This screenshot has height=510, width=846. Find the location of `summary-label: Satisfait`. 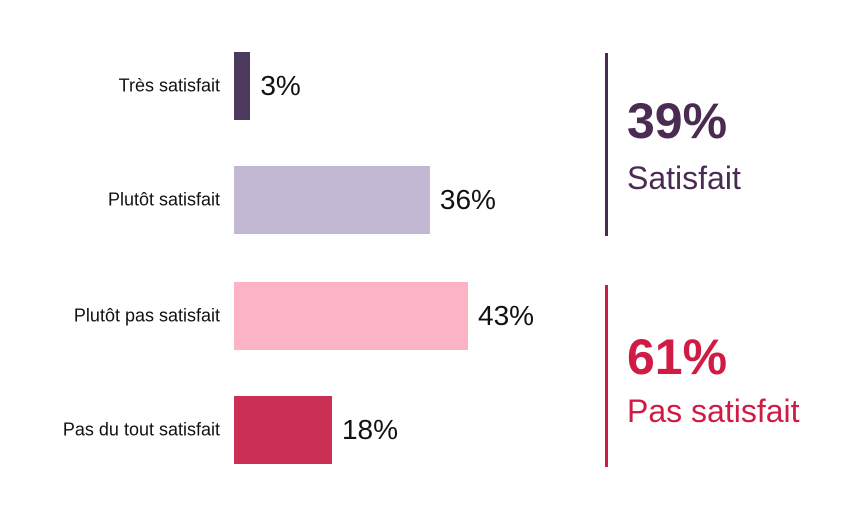

summary-label: Satisfait is located at coordinates (684, 178).